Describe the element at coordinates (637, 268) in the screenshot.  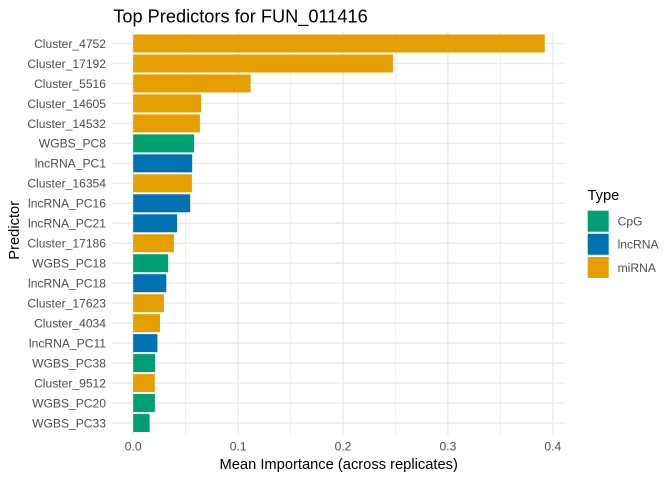
I see `svg-text: miRNA` at that location.